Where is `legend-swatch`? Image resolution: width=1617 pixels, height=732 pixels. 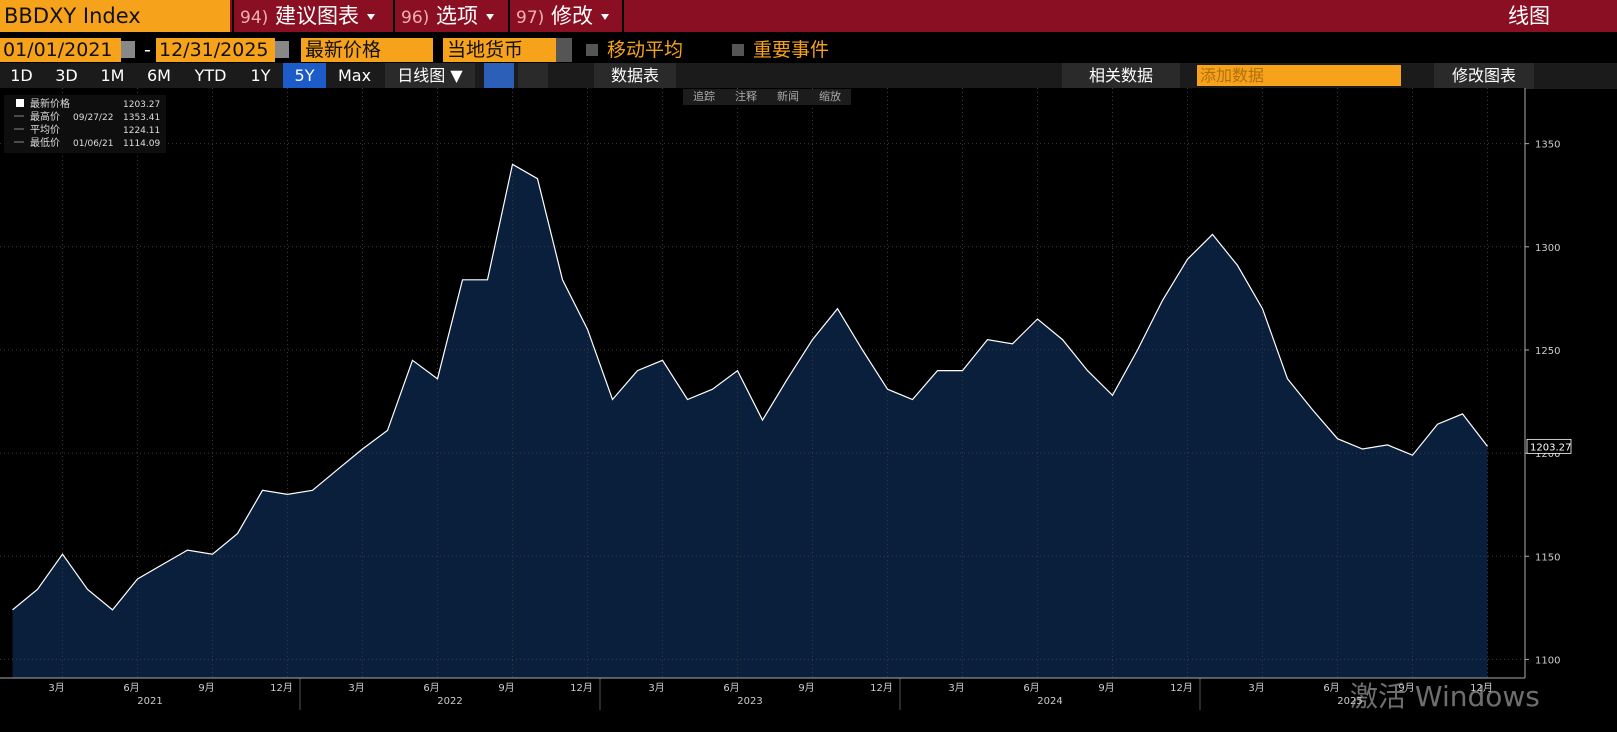
legend-swatch is located at coordinates (20, 103).